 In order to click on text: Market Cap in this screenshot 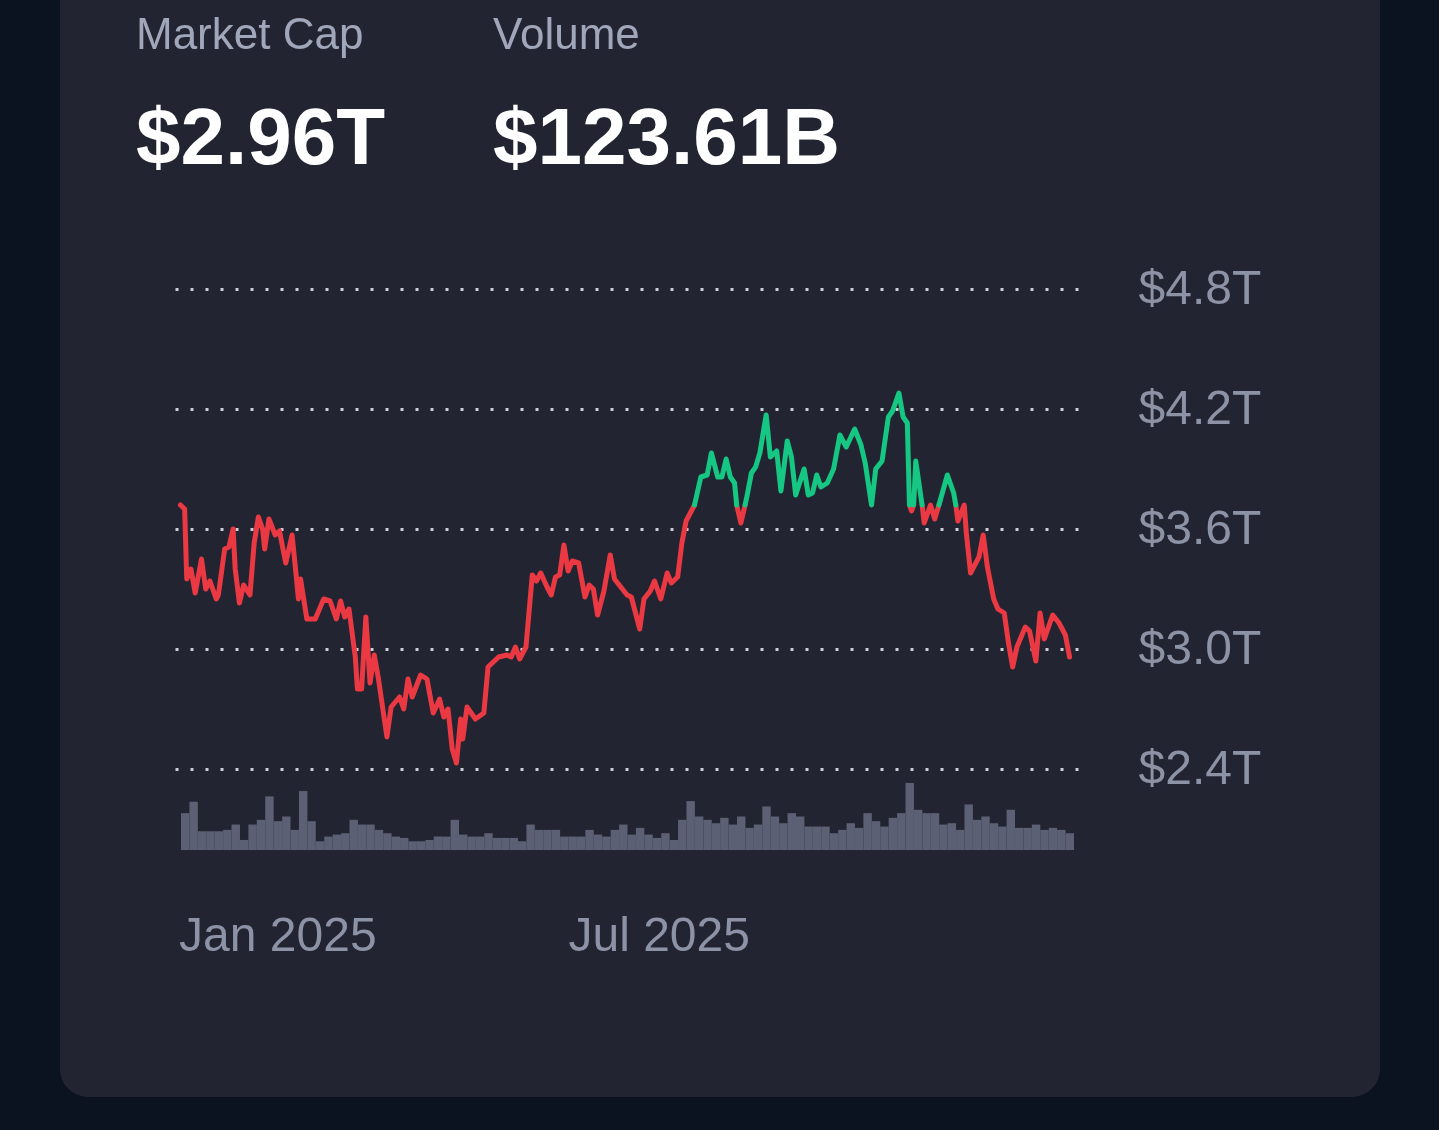, I will do `click(250, 33)`.